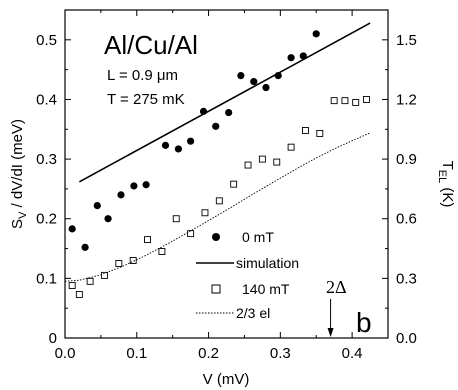 Image resolution: width=458 pixels, height=390 pixels. I want to click on gap-marker-label: 2Δ, so click(336, 287).